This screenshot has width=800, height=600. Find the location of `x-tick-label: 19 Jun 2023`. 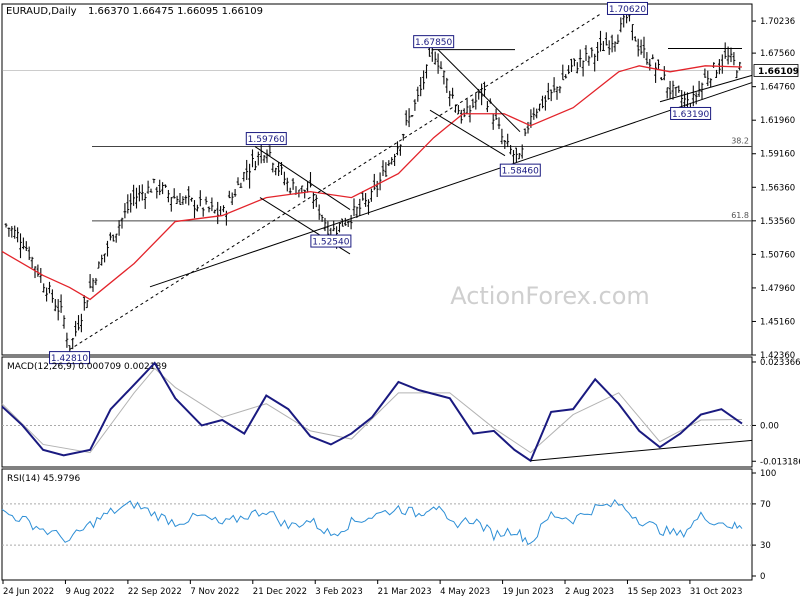

x-tick-label: 19 Jun 2023 is located at coordinates (528, 592).